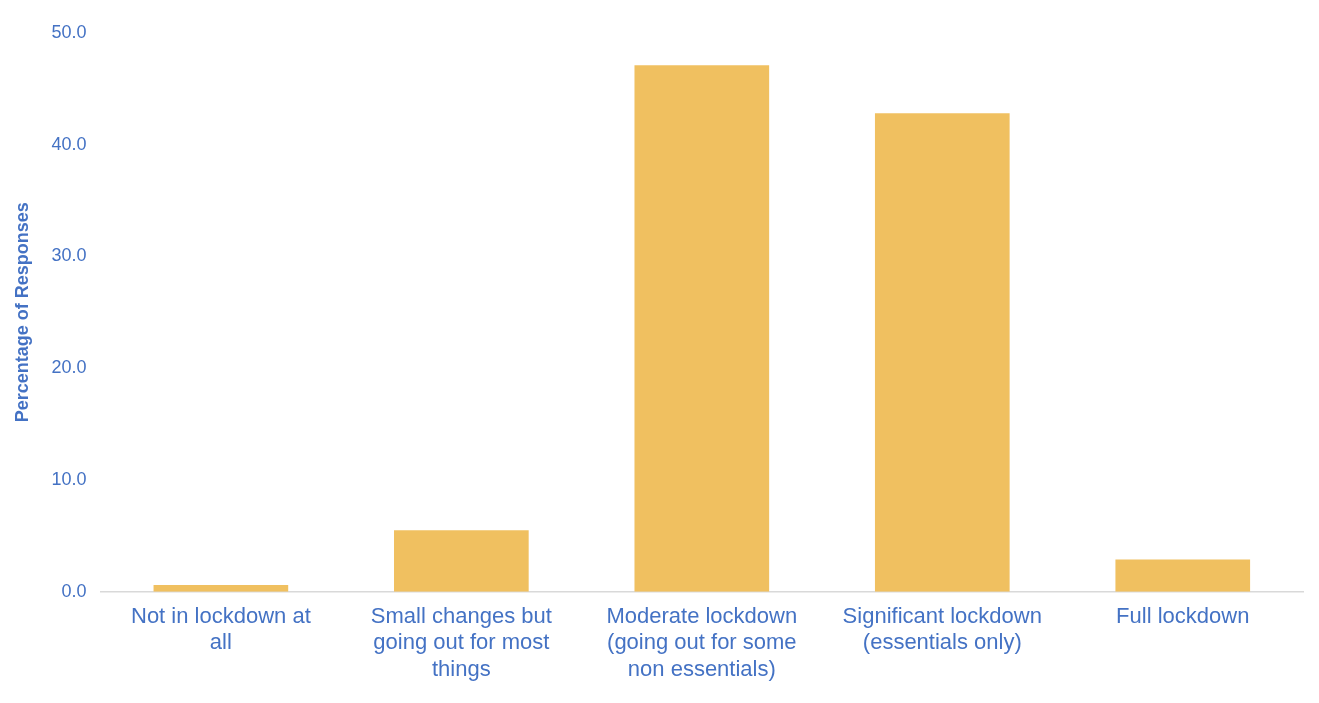  I want to click on x-tick-label: Significant lockdown (essentials only), so click(942, 629).